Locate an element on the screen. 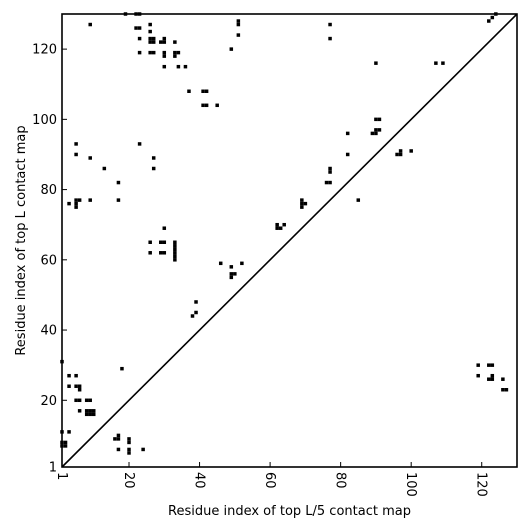 The height and width of the screenshot is (531, 531). x-tick-label: 100 is located at coordinates (410, 484).